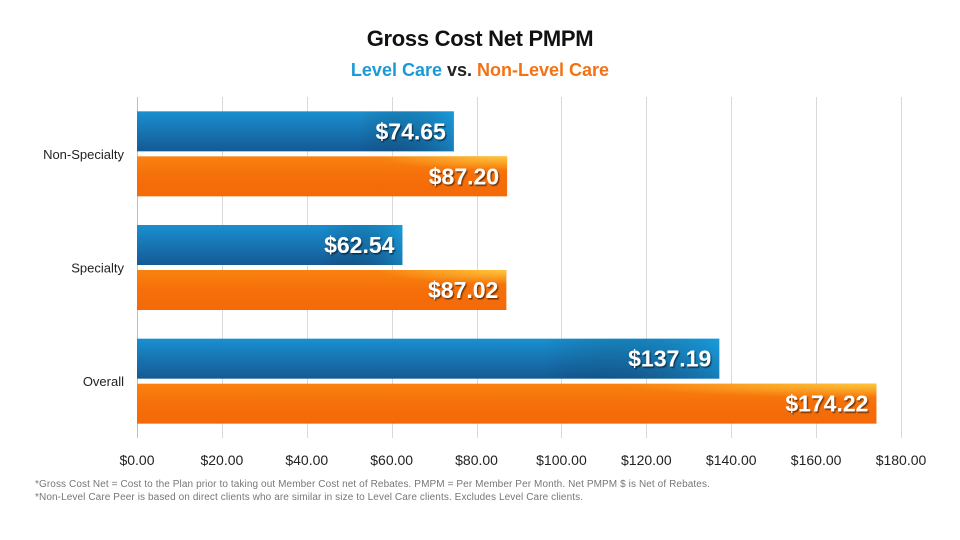  I want to click on data-label: $137.19, so click(669, 359).